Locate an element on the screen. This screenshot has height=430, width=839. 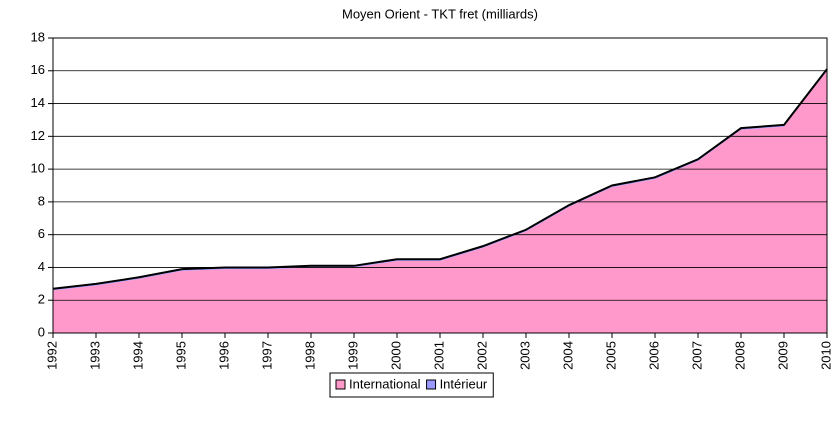
x-tick-label: 2003 is located at coordinates (524, 355).